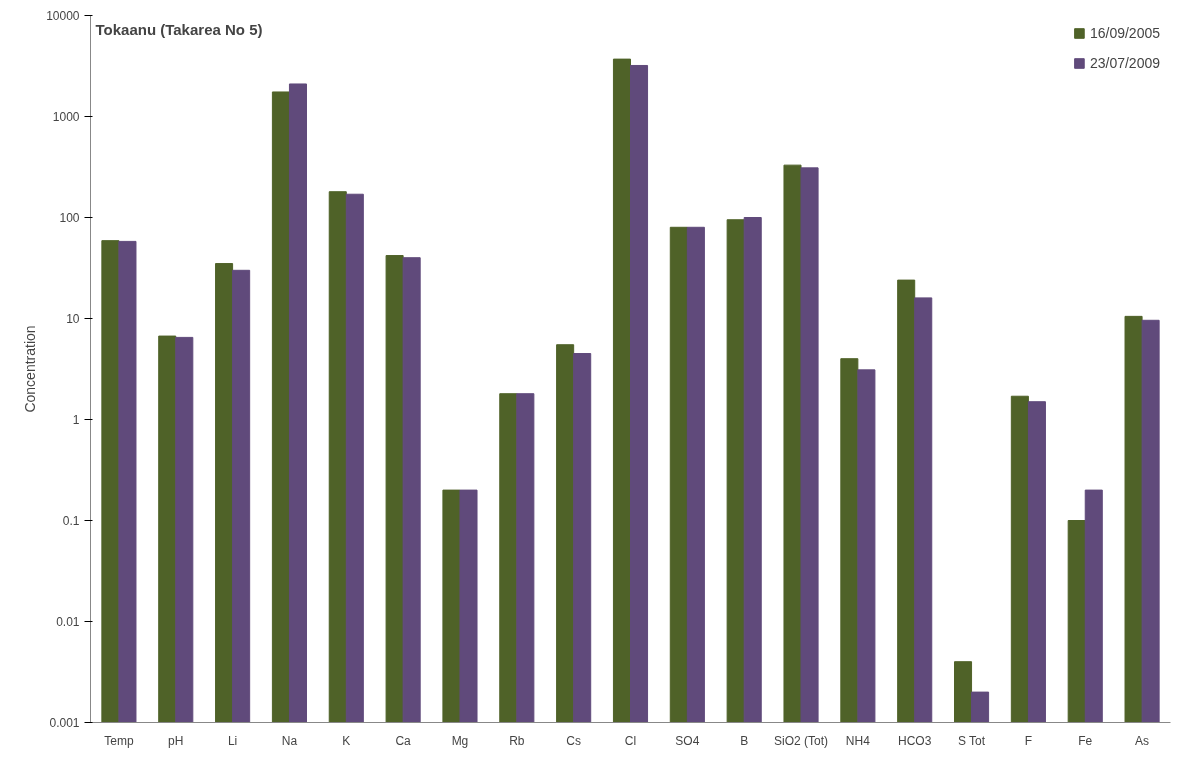  Describe the element at coordinates (915, 740) in the screenshot. I see `x-tick-label: HCO3` at that location.